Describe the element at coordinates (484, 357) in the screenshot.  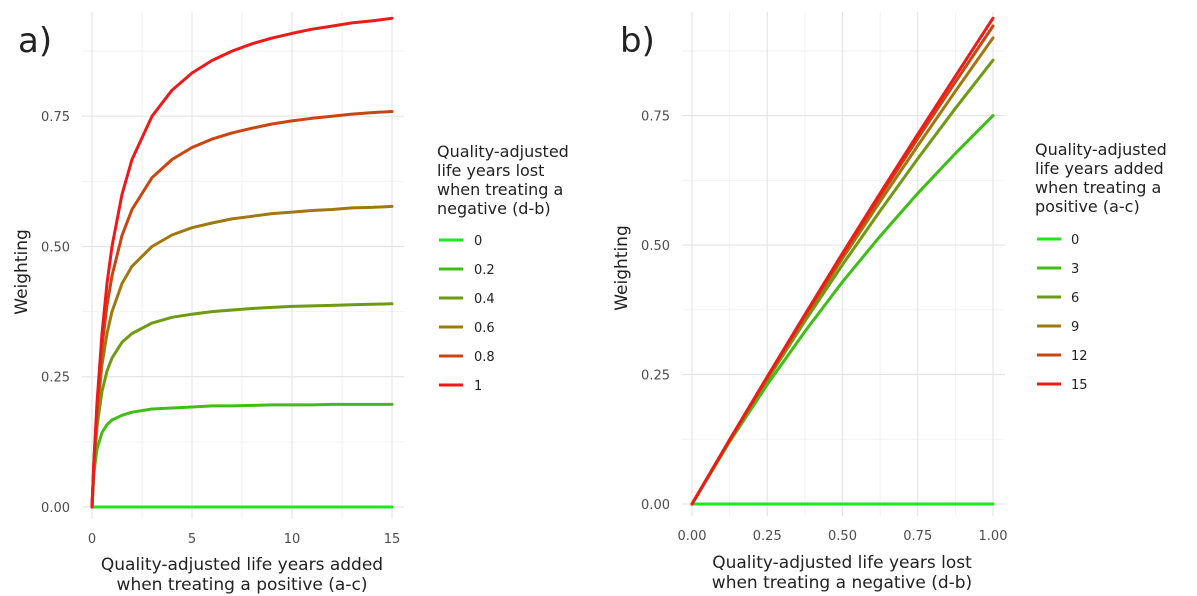
I see `legend-label-0.8: 0.8` at that location.